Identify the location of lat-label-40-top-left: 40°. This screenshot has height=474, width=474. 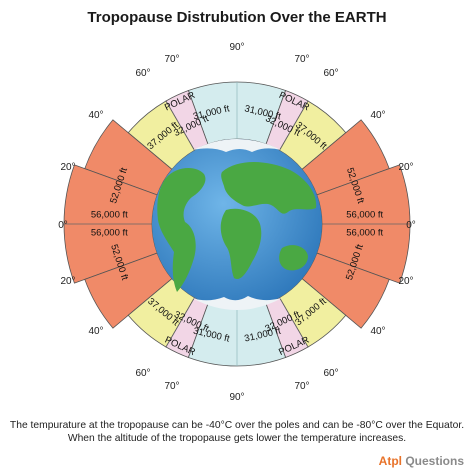
(95, 115).